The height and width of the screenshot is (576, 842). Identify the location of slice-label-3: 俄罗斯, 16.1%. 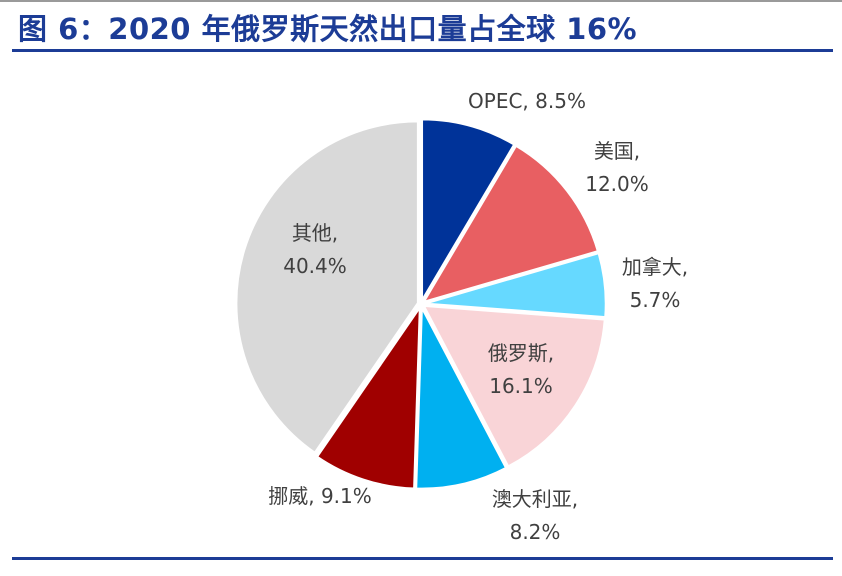
(521, 369).